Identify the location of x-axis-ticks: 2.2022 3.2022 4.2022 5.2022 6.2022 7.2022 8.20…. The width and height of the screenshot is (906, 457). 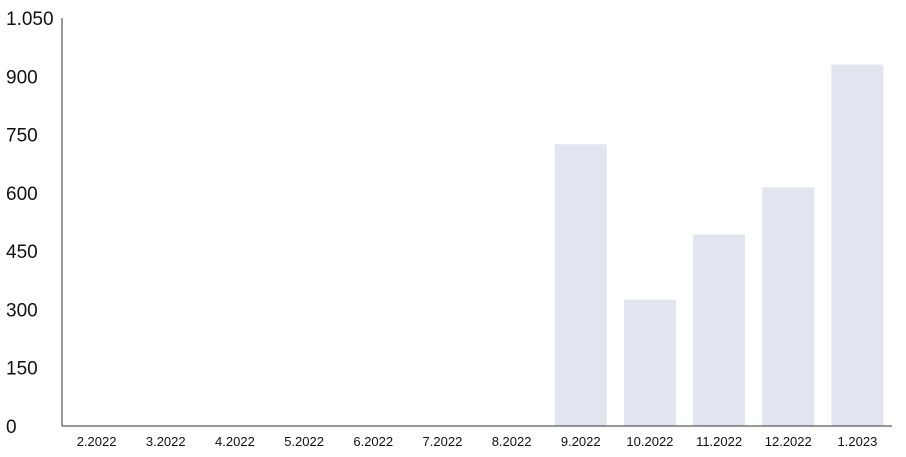
(477, 441).